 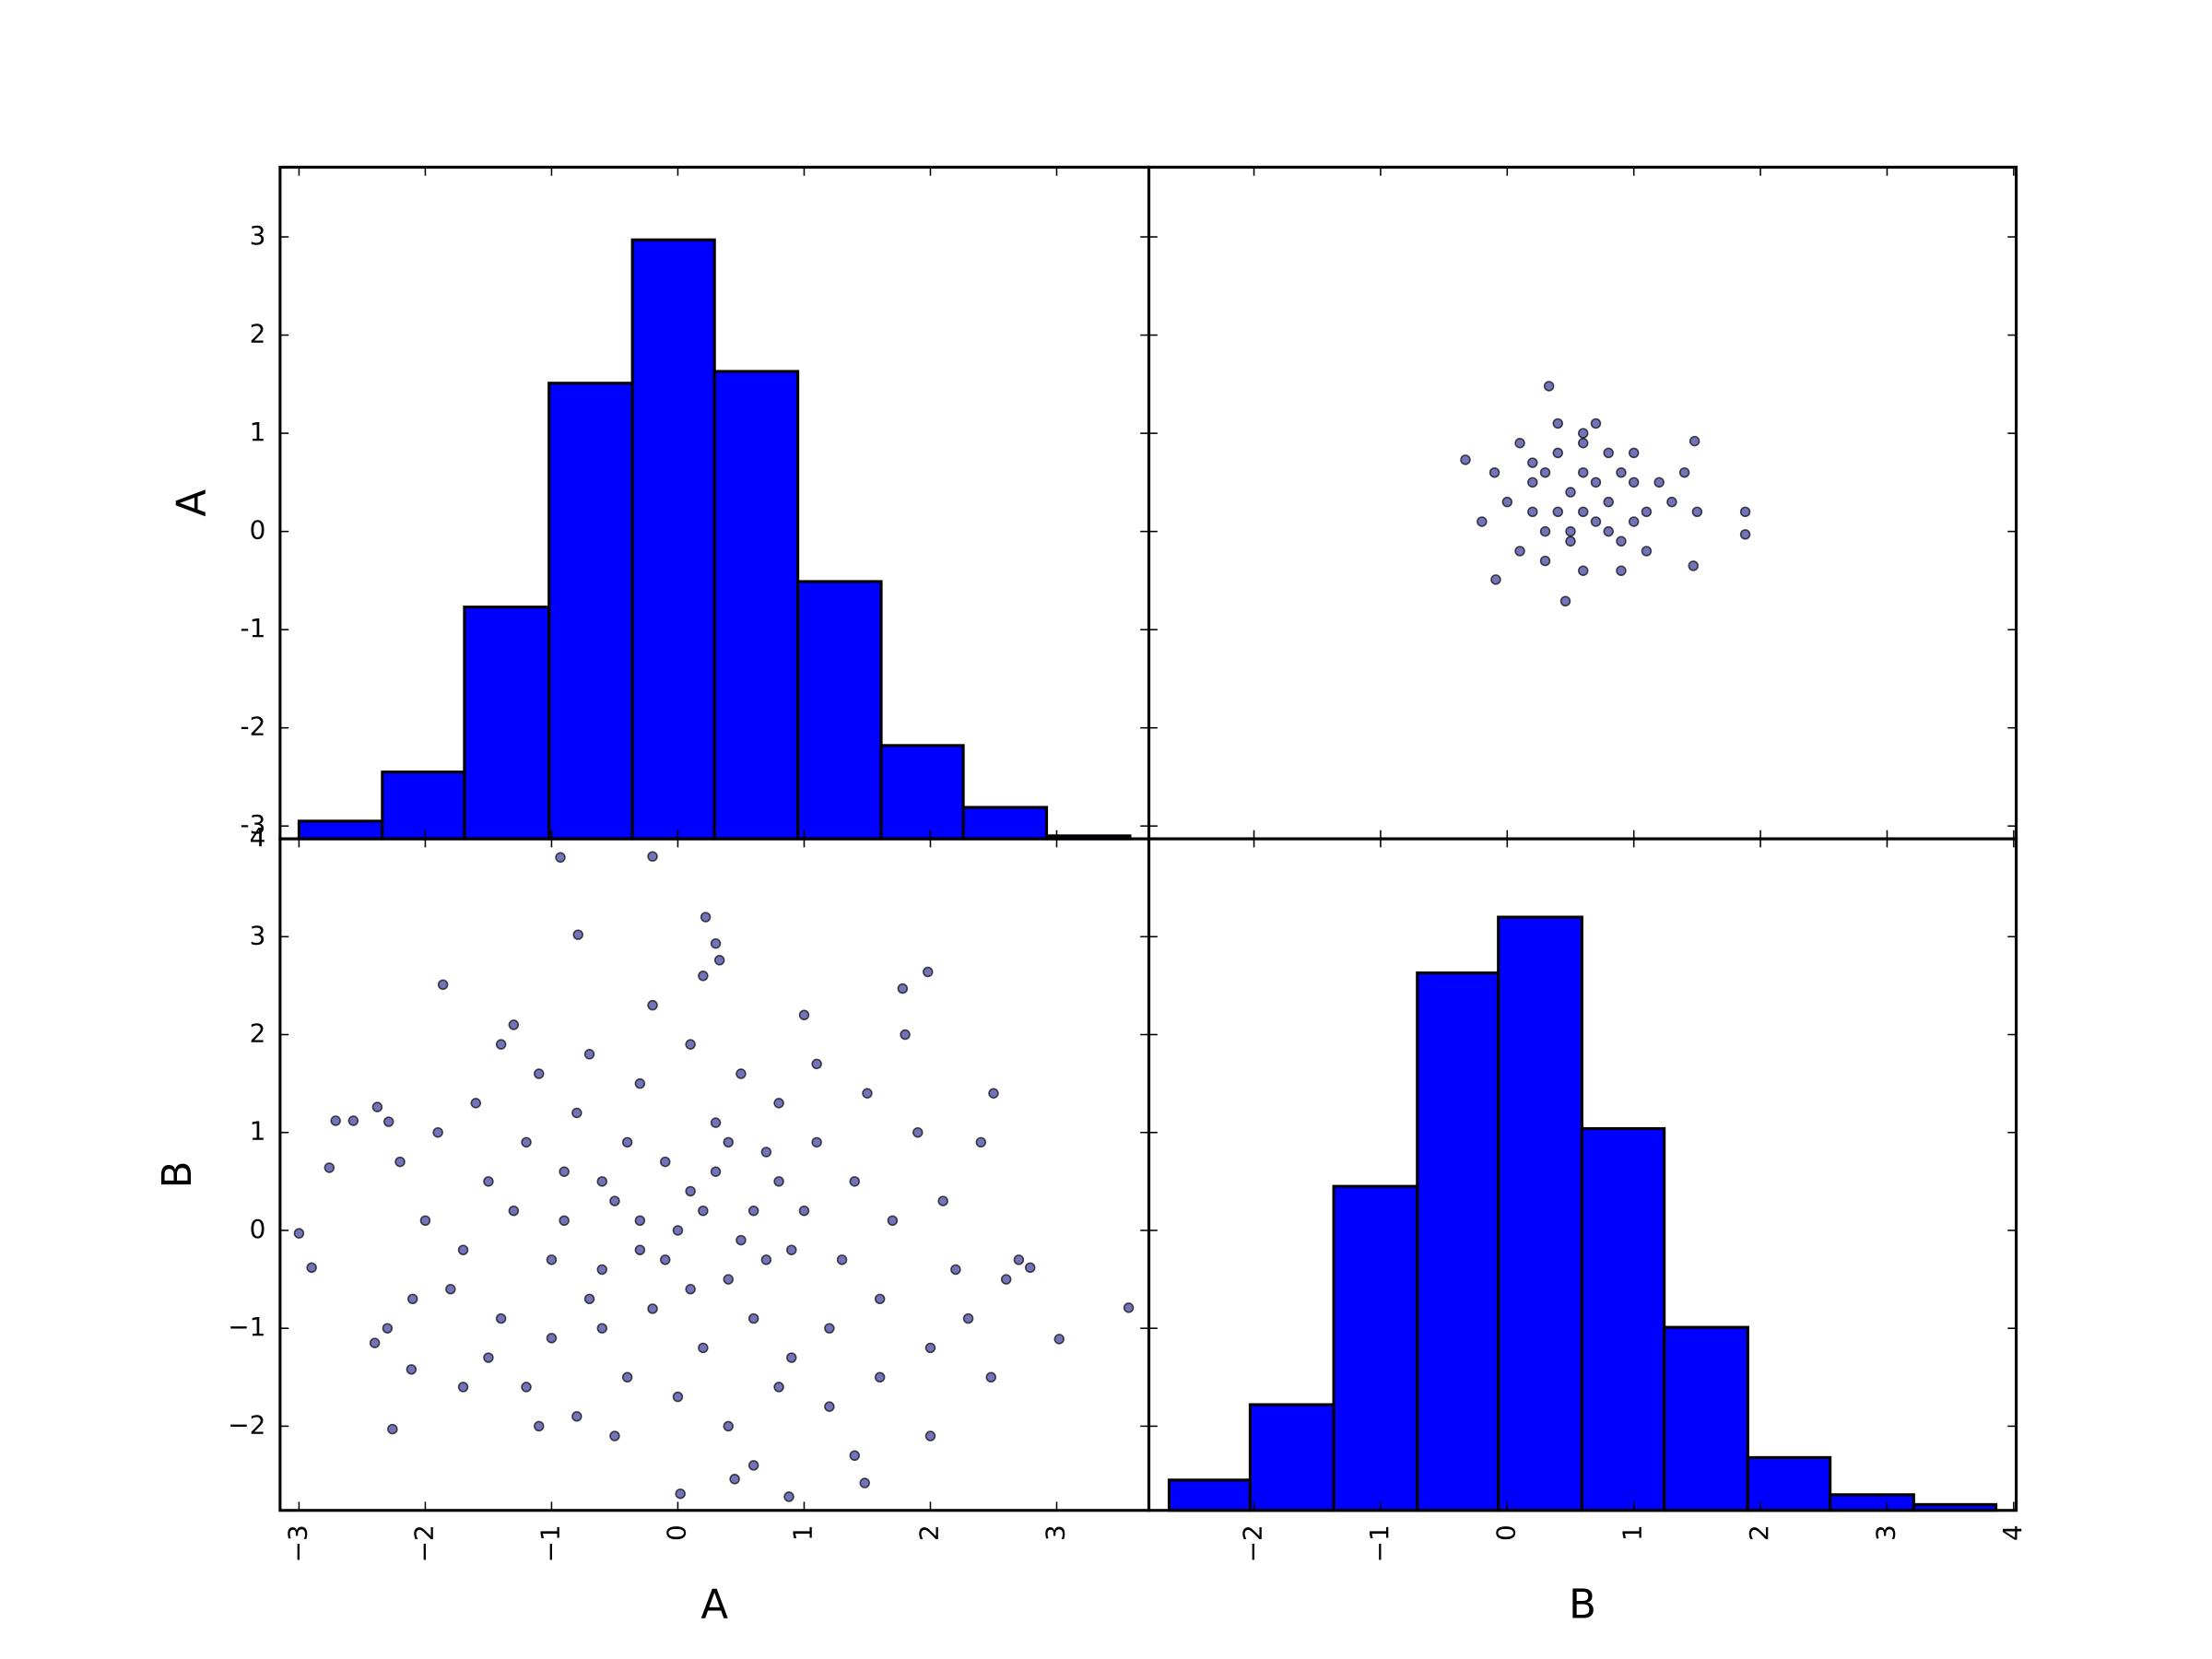 What do you see at coordinates (258, 334) in the screenshot?
I see `y-tick-label: 2` at bounding box center [258, 334].